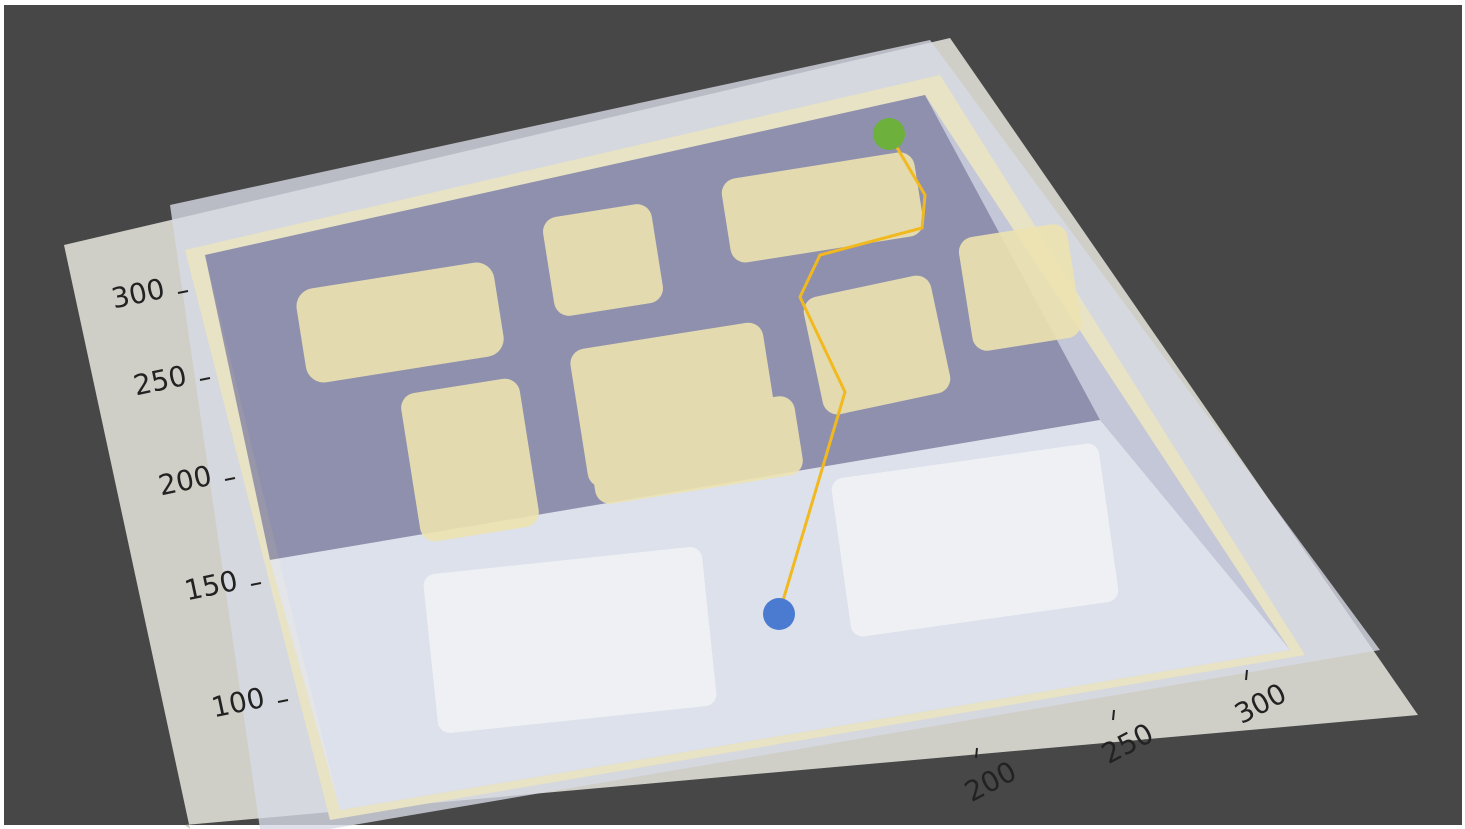  Describe the element at coordinates (889, 134) in the screenshot. I see `goal-point` at that location.